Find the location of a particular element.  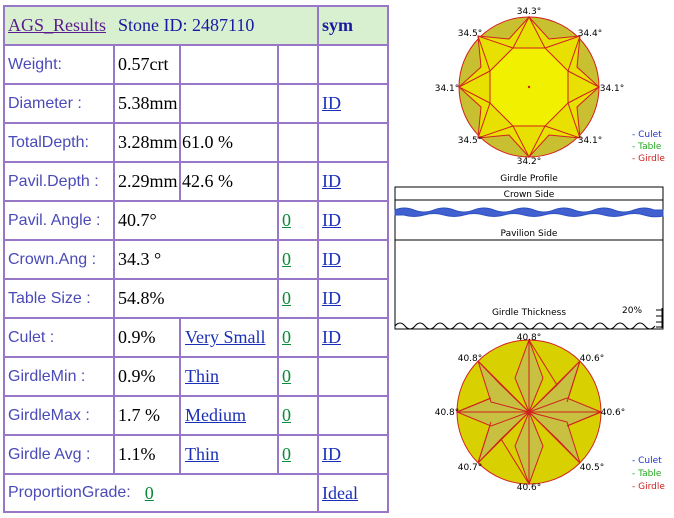

girdle-thickness-label: Girdle Thickness is located at coordinates (529, 313).